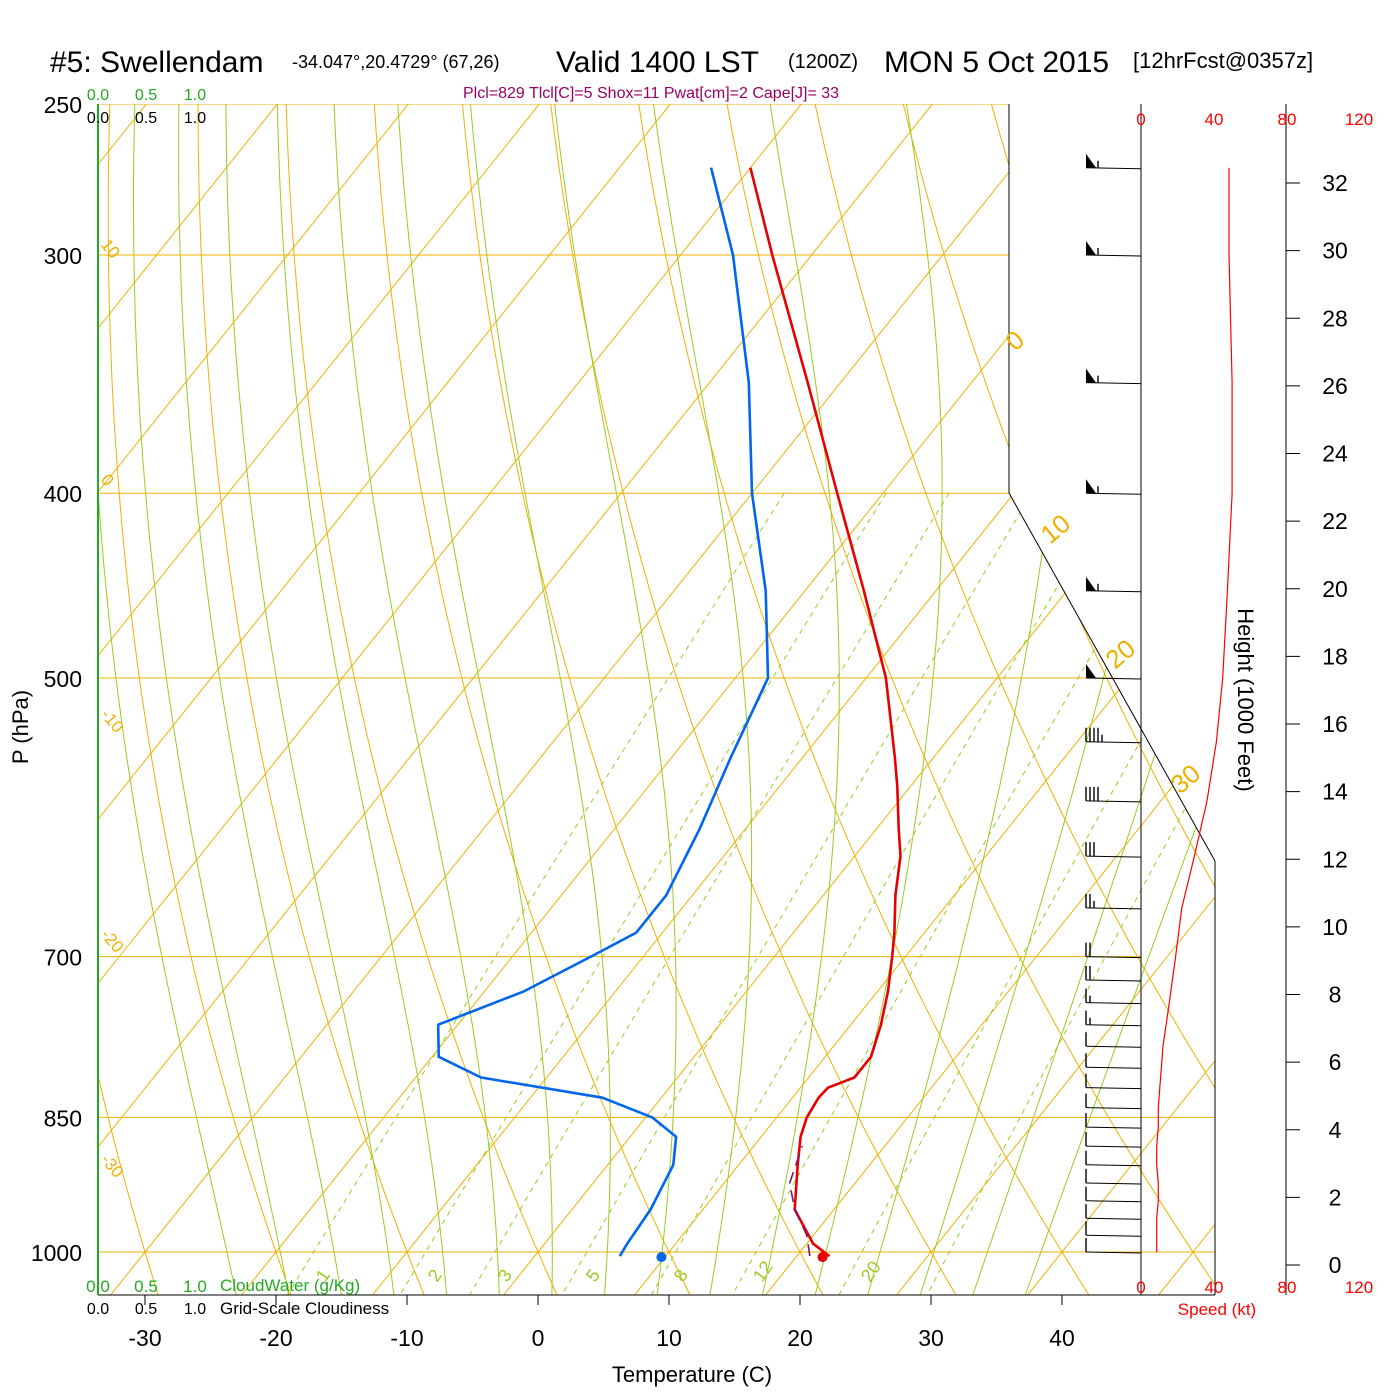  Describe the element at coordinates (275, 1338) in the screenshot. I see `temperature-tick-label: -20` at that location.